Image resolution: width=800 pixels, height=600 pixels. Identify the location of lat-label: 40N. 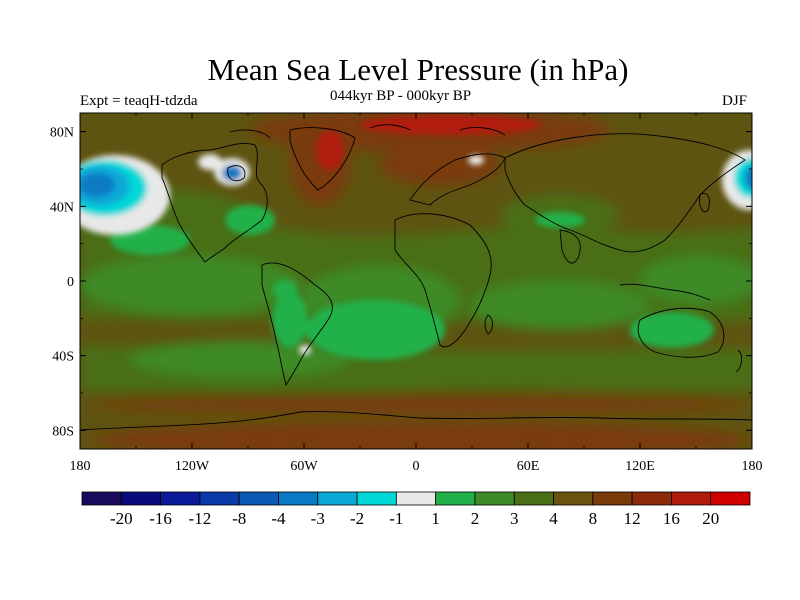
(62, 207).